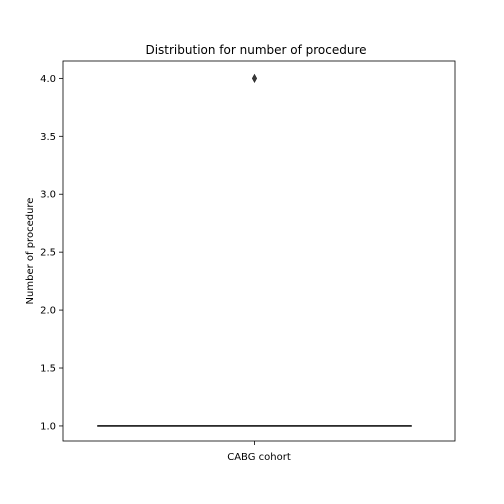  I want to click on y-tick-label: 2.0, so click(48, 311).